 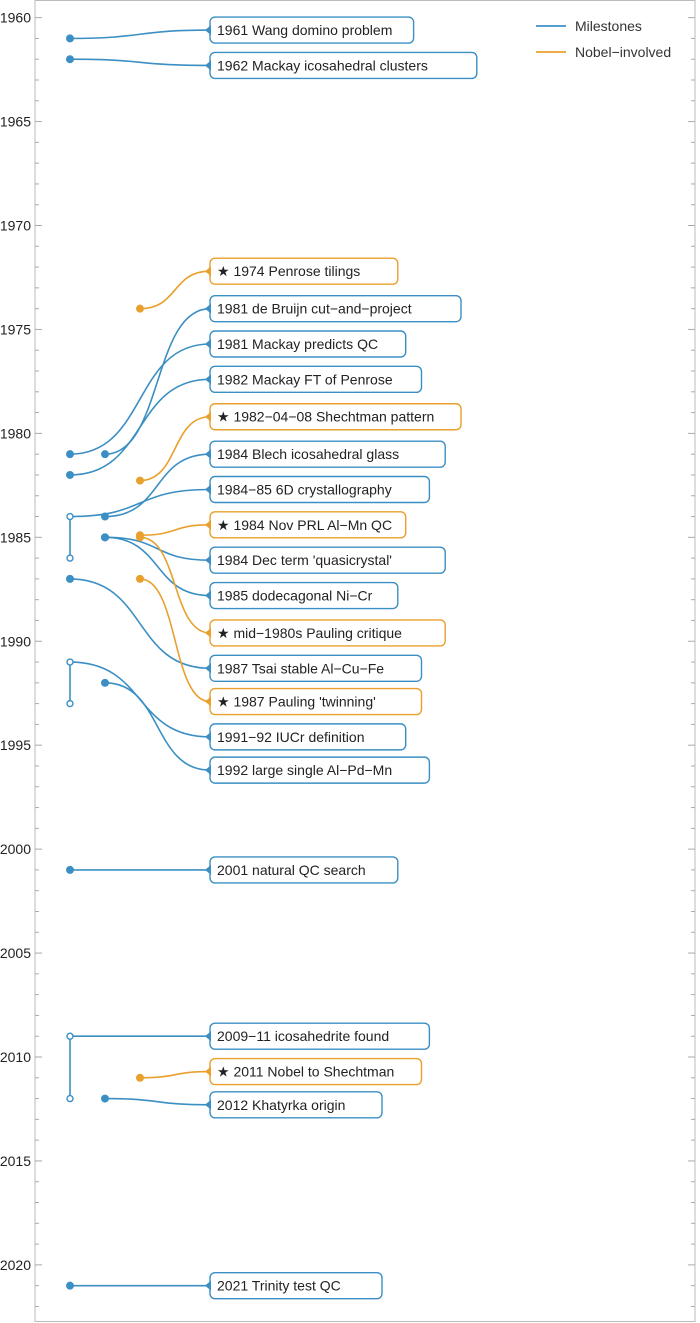 I want to click on event-label: 1981 Mackay predicts QC, so click(x=297, y=344).